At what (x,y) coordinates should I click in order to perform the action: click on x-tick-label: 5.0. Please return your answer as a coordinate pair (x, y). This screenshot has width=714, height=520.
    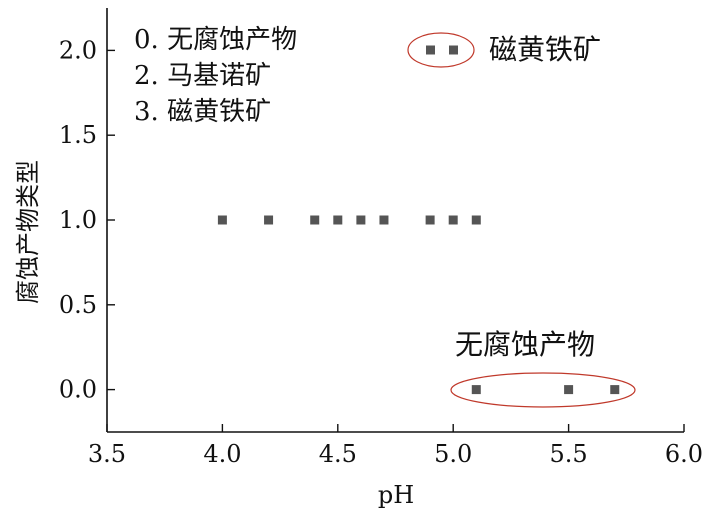
    Looking at the image, I should click on (453, 454).